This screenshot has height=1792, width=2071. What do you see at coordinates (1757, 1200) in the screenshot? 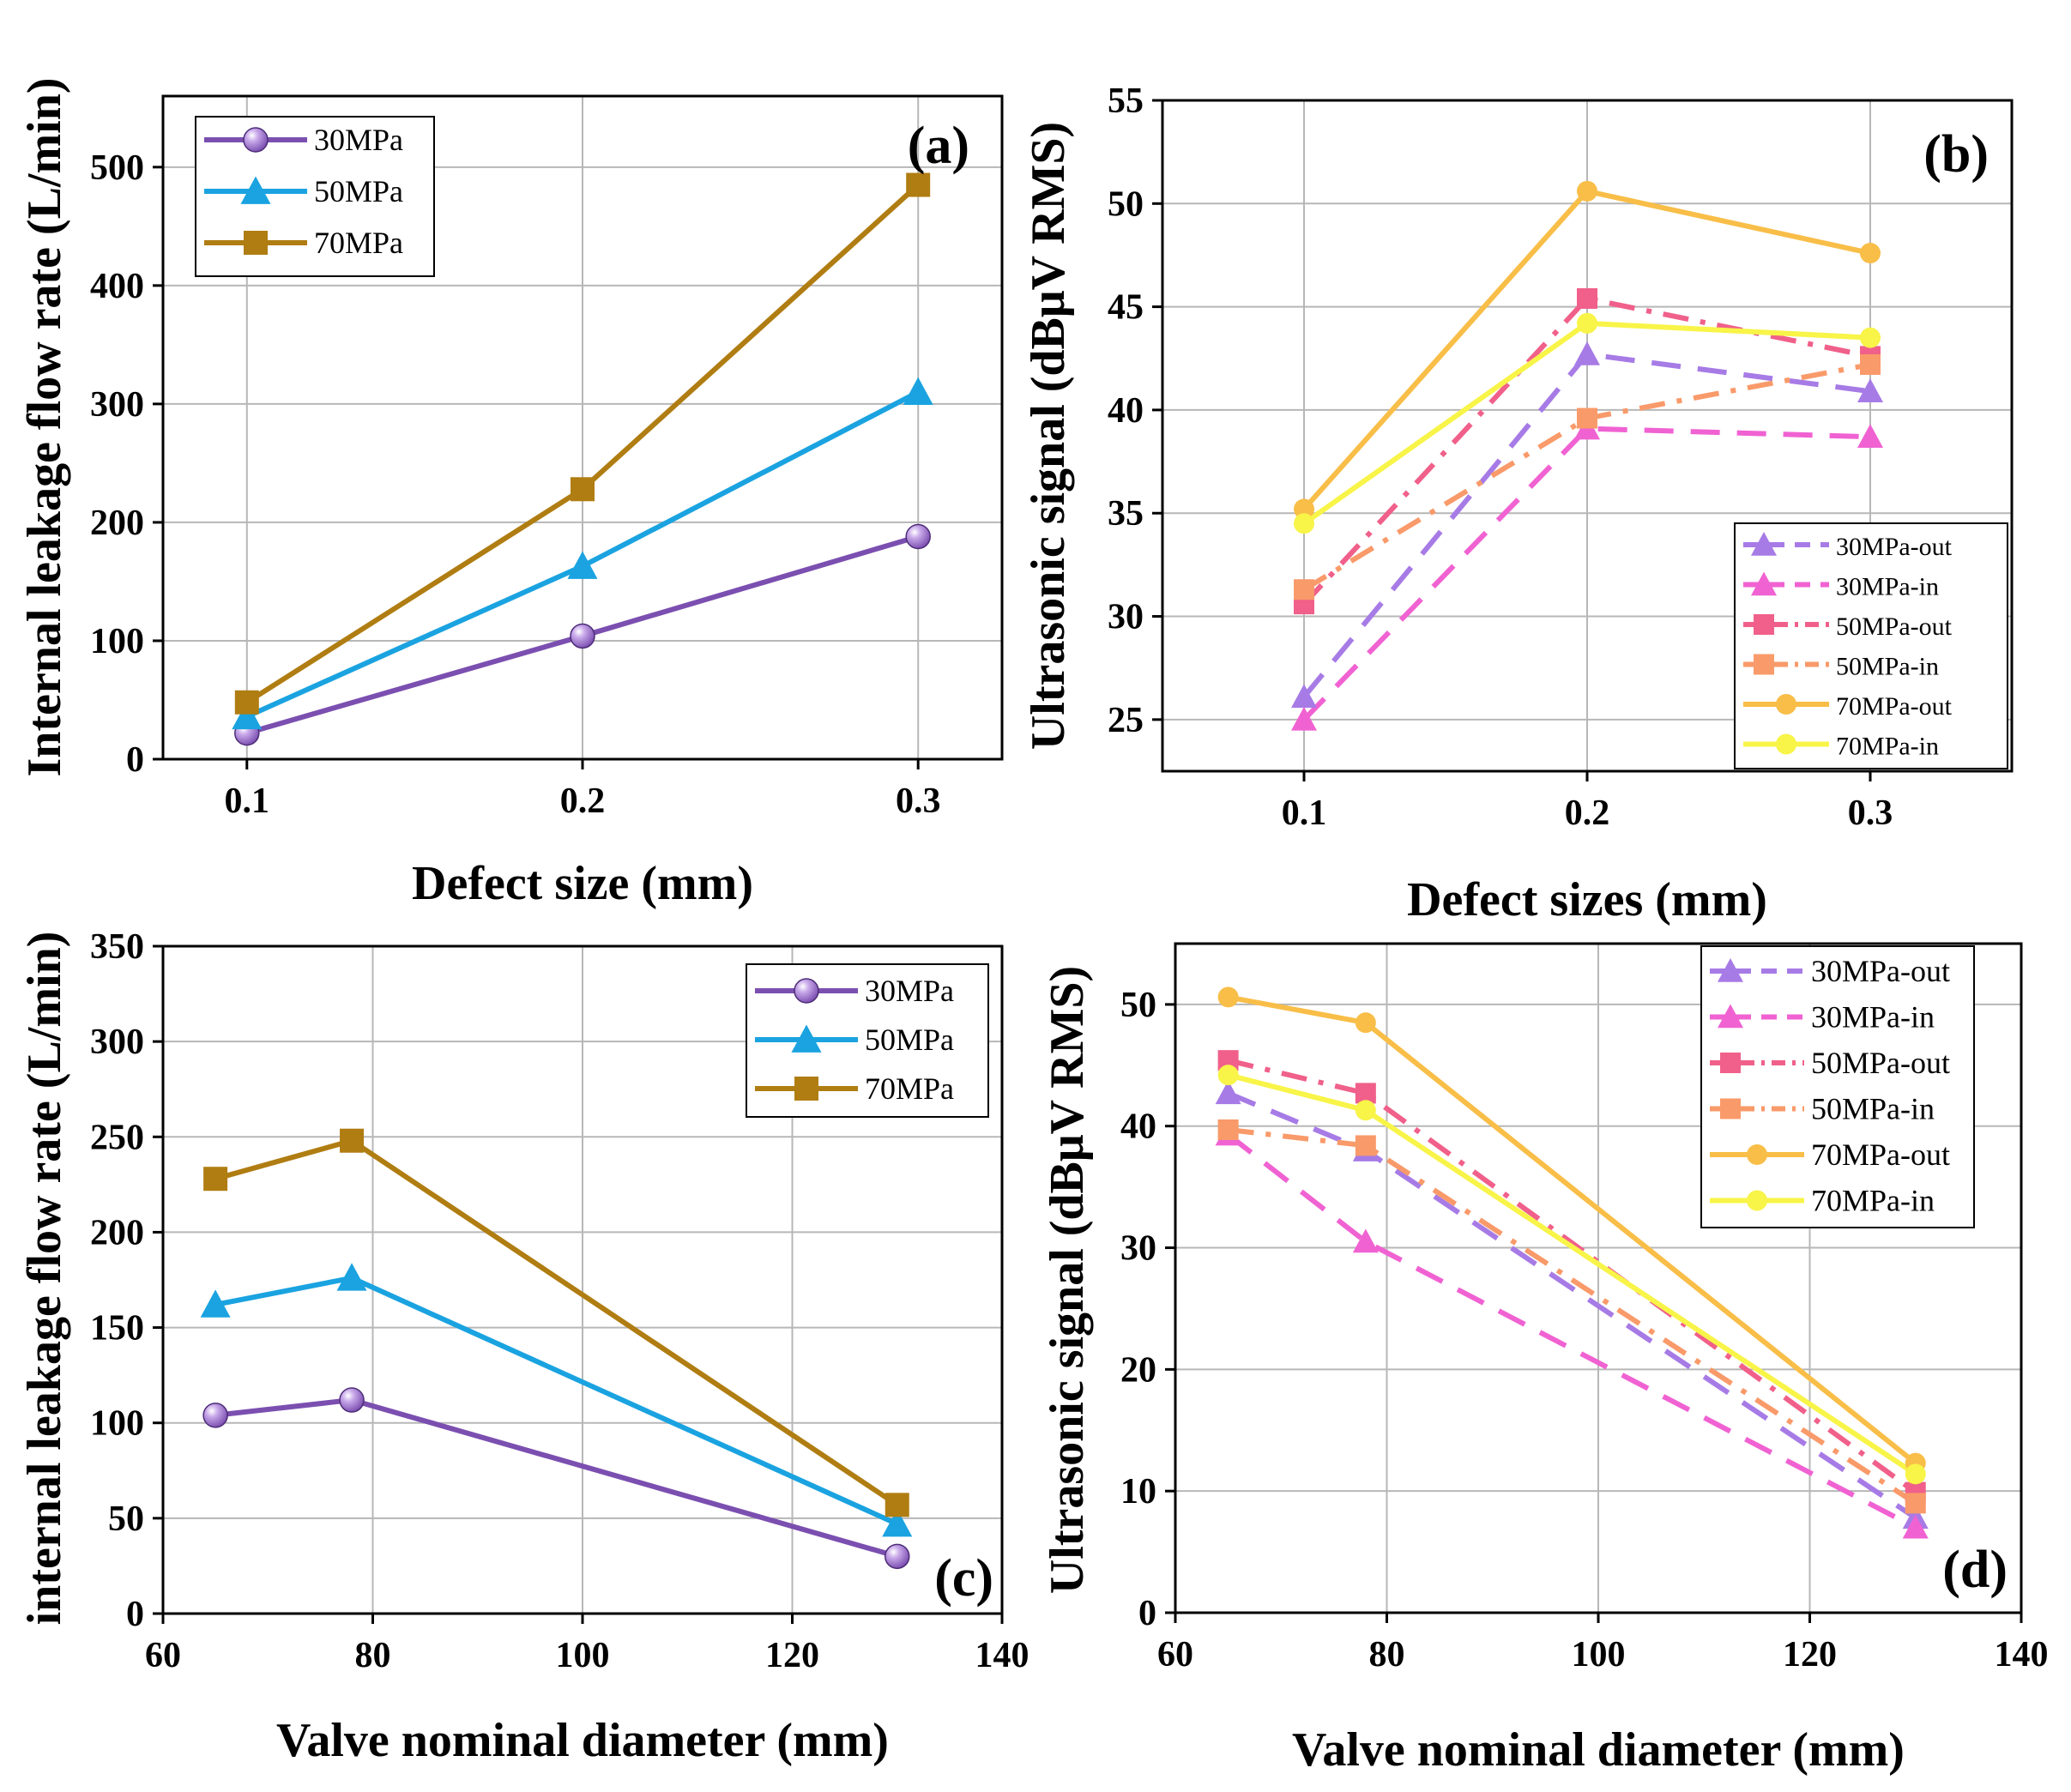
I see `legend-marker-70MPa-in` at bounding box center [1757, 1200].